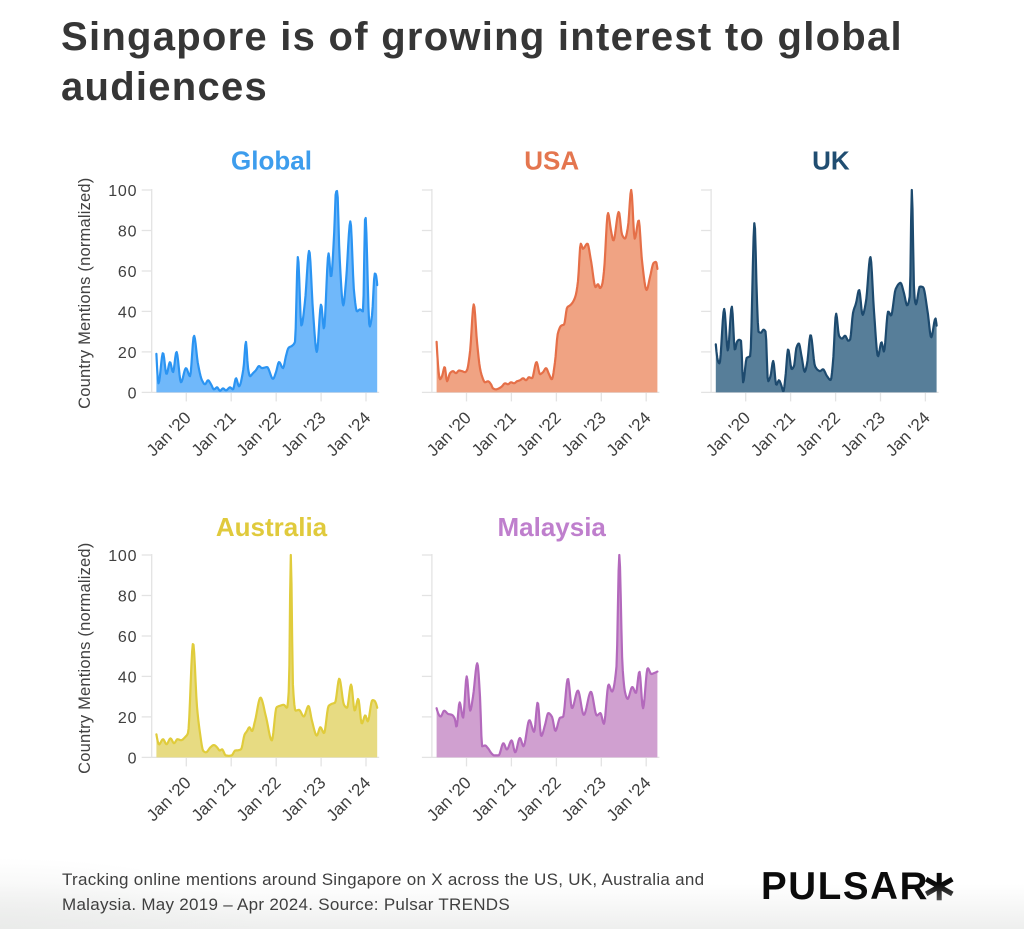 This screenshot has width=1024, height=929. What do you see at coordinates (551, 161) in the screenshot?
I see `svg-text: USA` at bounding box center [551, 161].